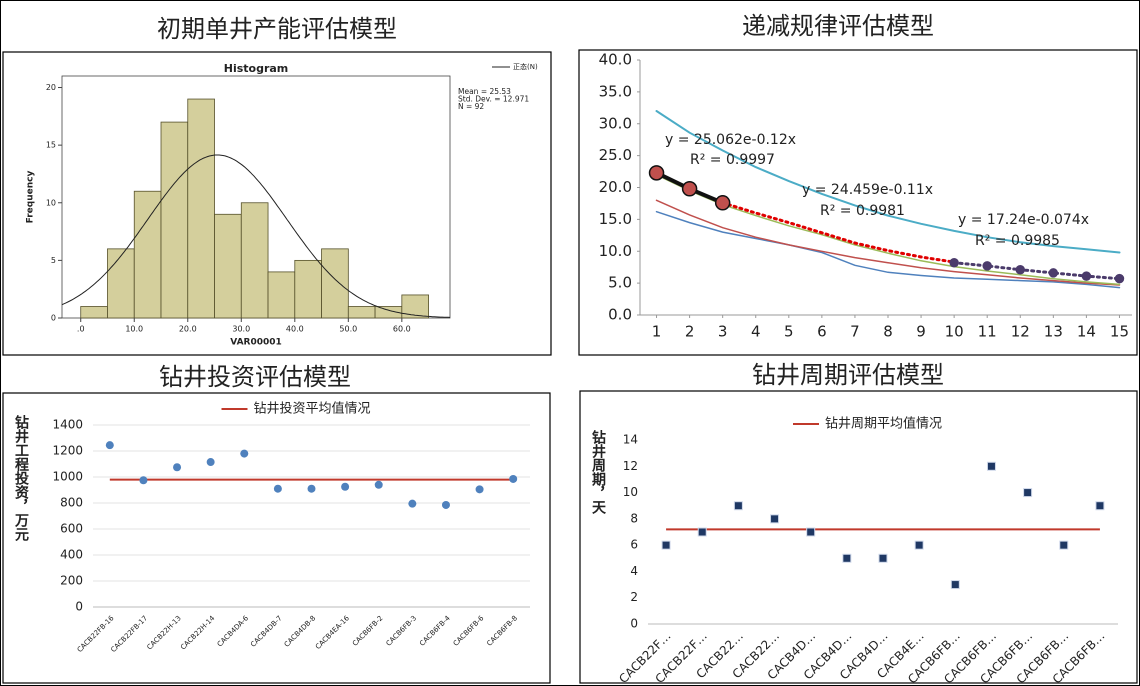  I want to click on x-axis-label: VAR00001, so click(256, 343).